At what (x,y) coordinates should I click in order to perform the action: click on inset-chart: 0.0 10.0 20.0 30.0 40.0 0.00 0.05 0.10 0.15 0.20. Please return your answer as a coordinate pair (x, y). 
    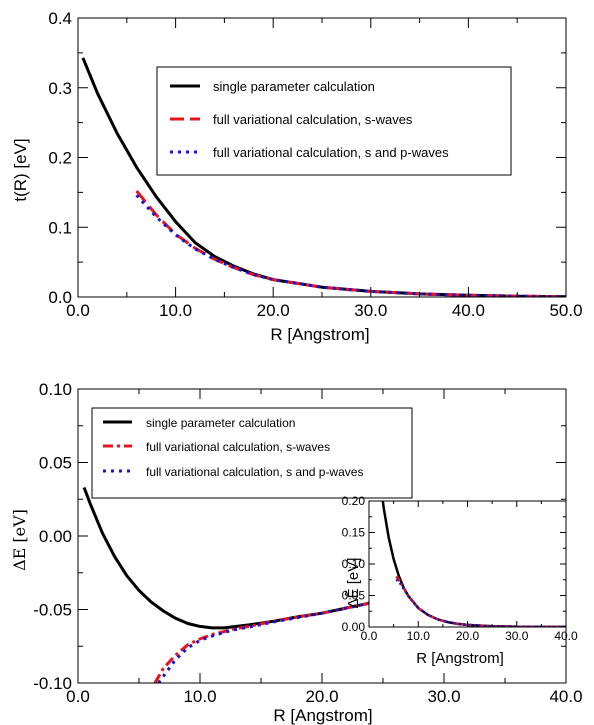
    Looking at the image, I should click on (460, 568).